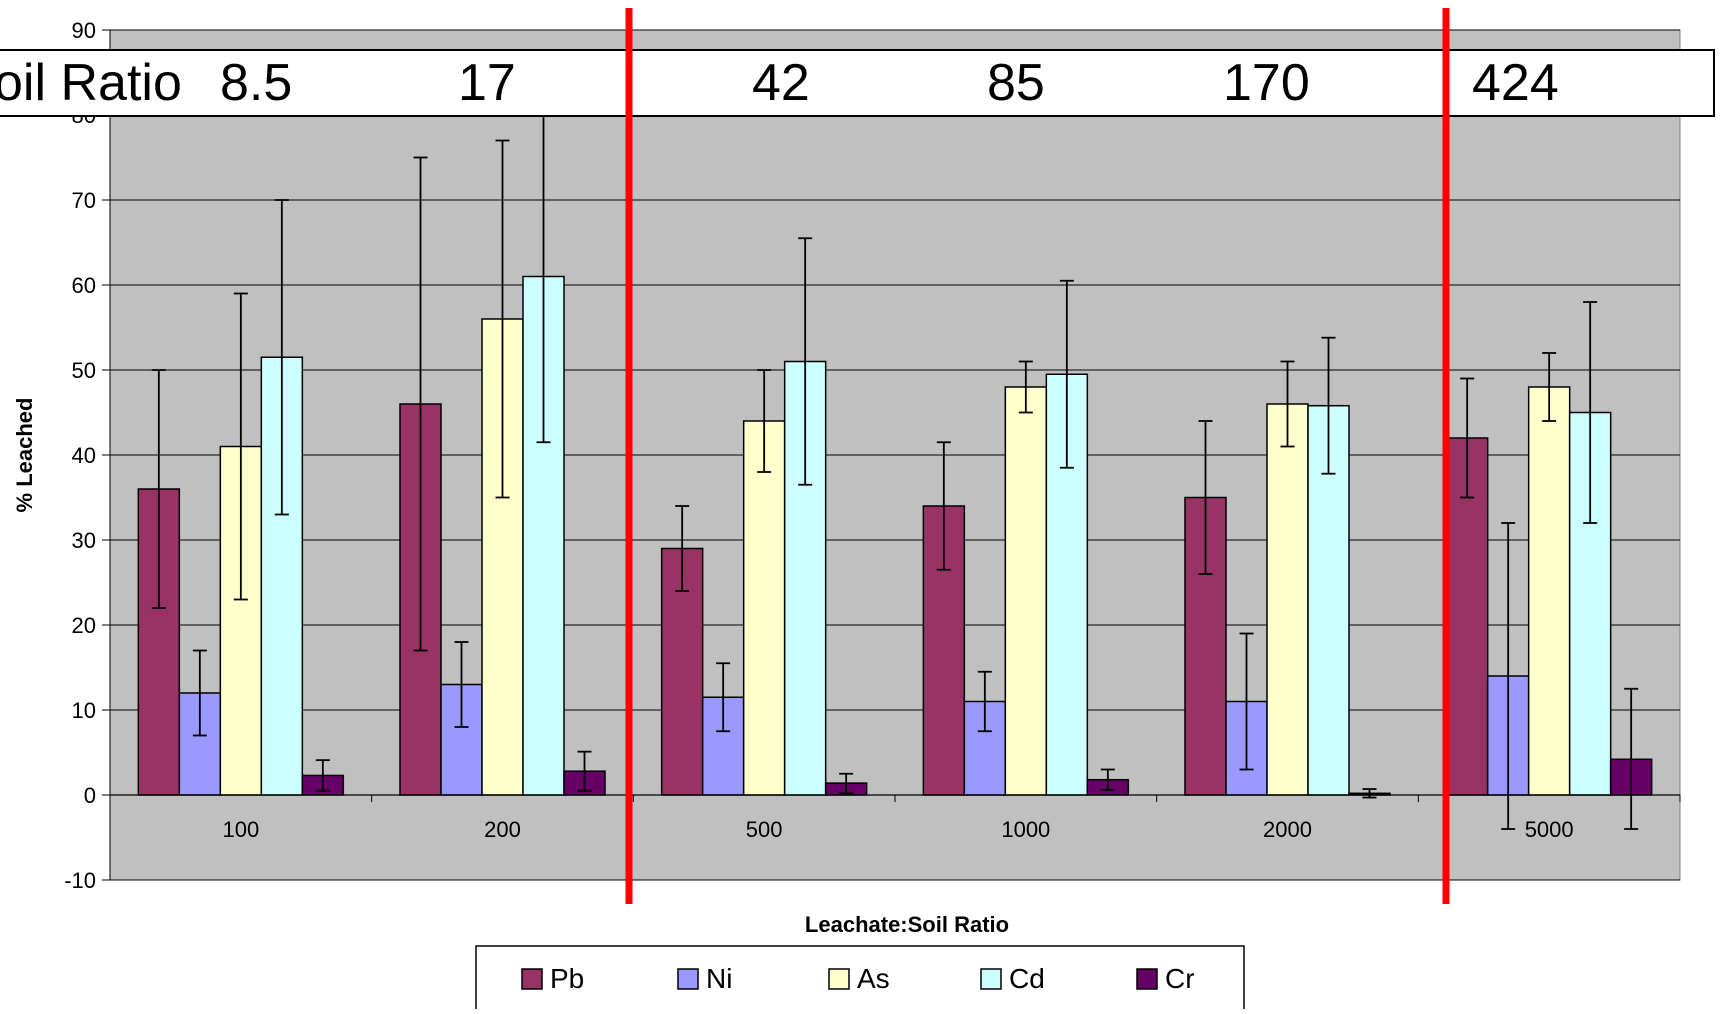  Describe the element at coordinates (24, 455) in the screenshot. I see `y-axis-label: % Leached` at that location.